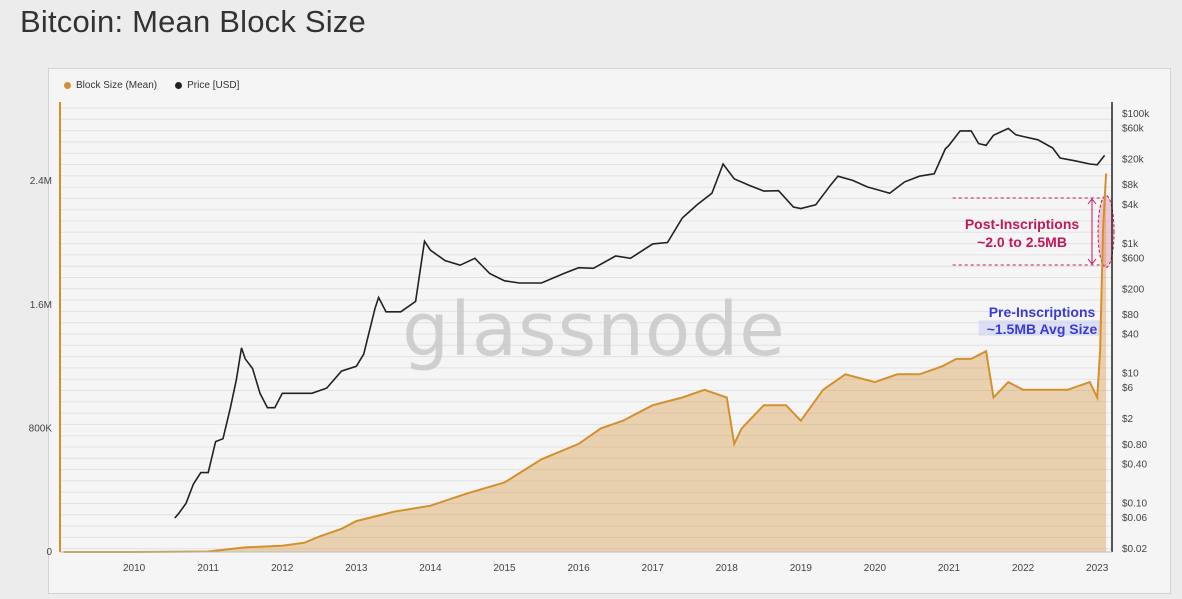 This screenshot has width=1182, height=599. I want to click on x-tick-label: 2016, so click(578, 568).